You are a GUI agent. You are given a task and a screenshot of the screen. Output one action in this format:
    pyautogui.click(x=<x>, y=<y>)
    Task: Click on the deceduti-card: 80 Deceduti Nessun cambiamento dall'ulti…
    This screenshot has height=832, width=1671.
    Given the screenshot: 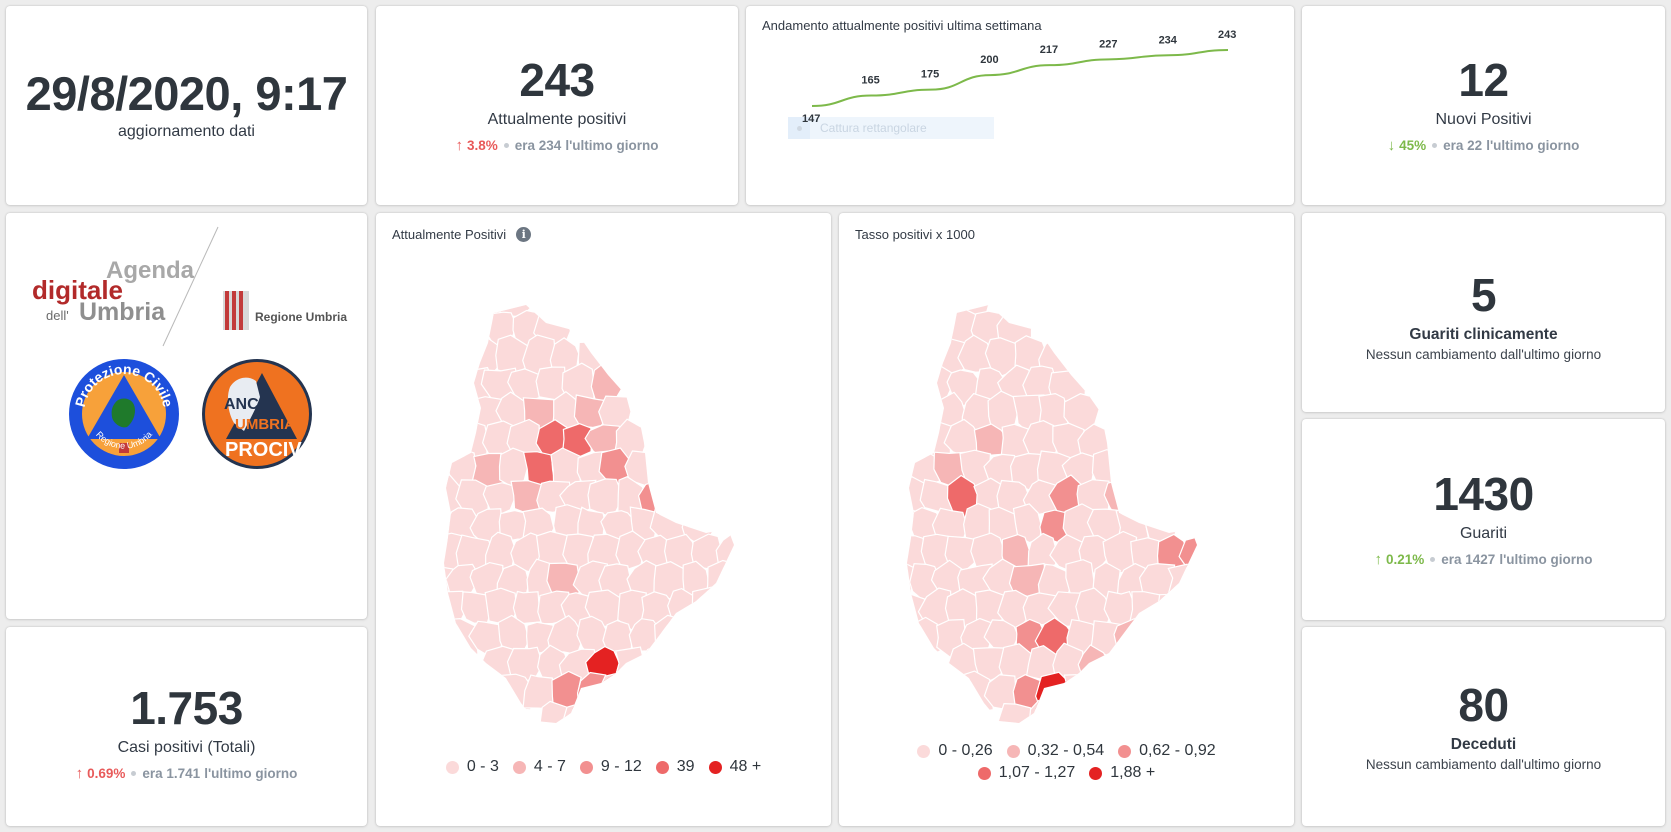 What is the action you would take?
    pyautogui.click(x=1483, y=726)
    